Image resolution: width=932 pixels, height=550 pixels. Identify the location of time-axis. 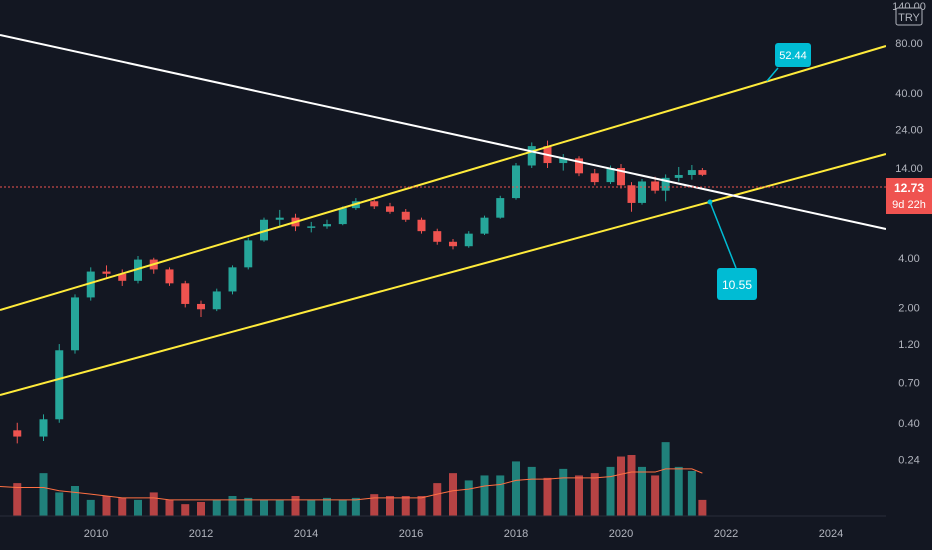
(443, 533).